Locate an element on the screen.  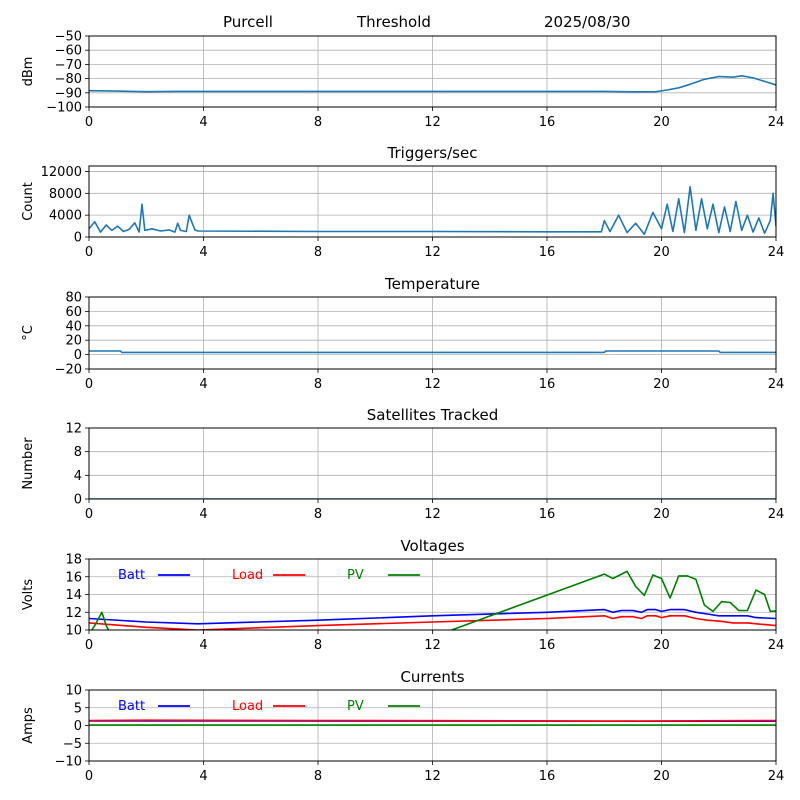
y-tick-label: −50 is located at coordinates (68, 37).